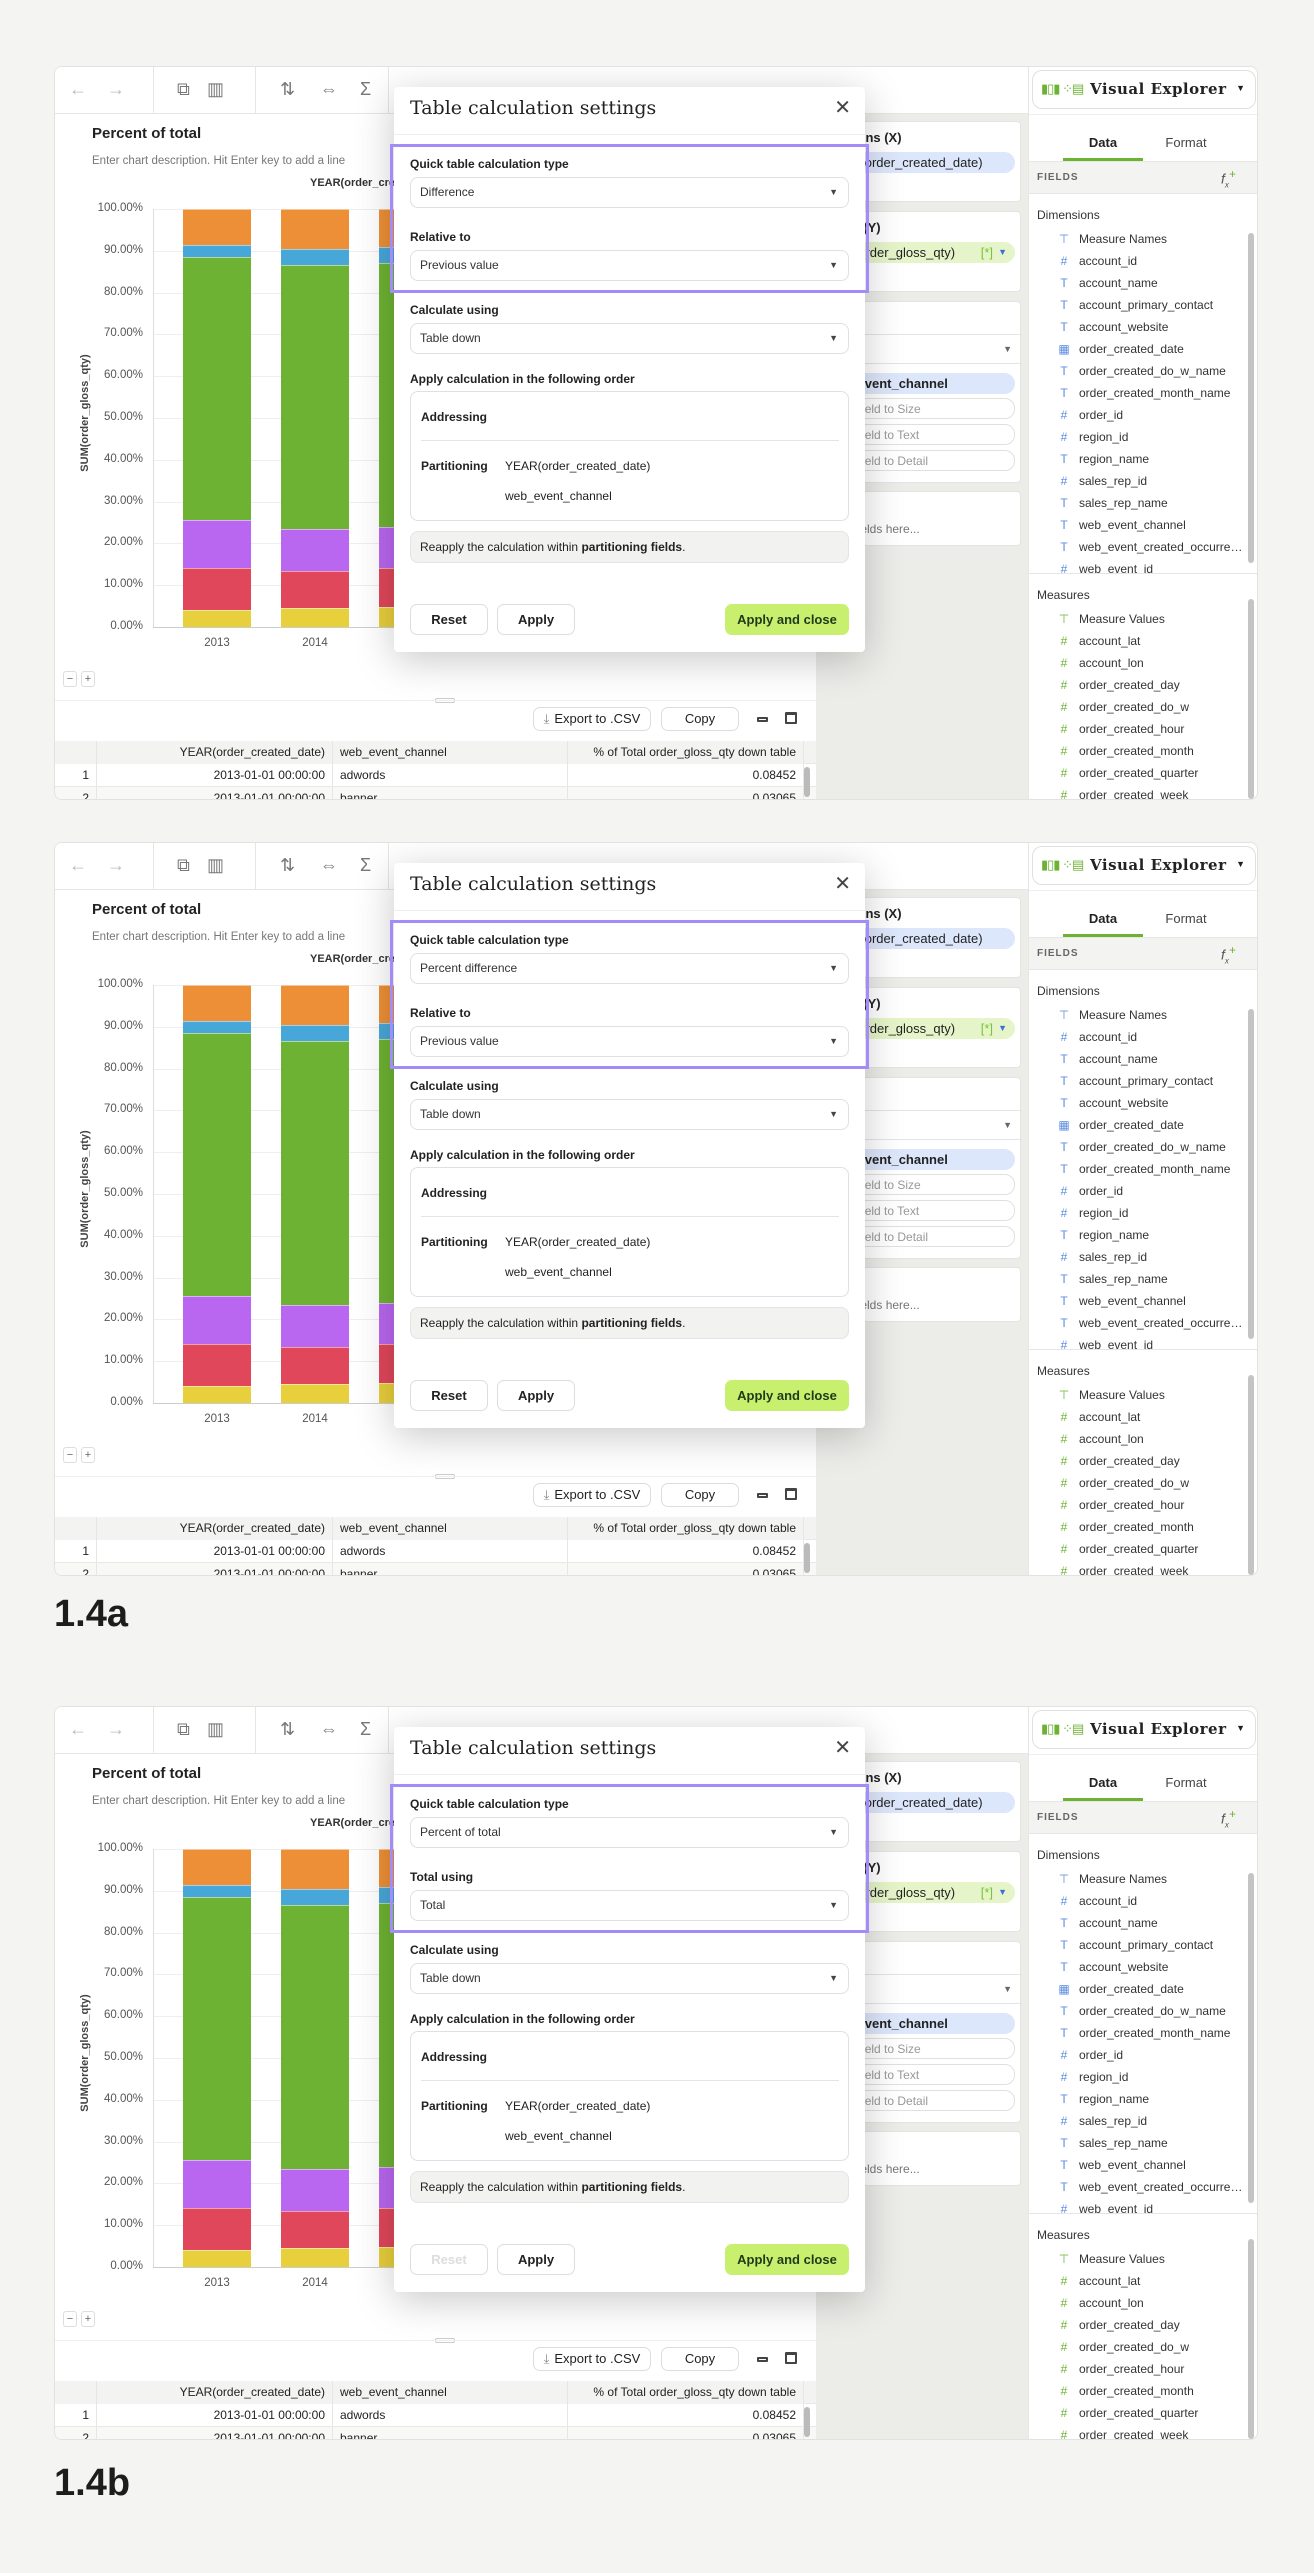 The image size is (1314, 2573). What do you see at coordinates (147, 133) in the screenshot?
I see `chart-title: Percent of total` at bounding box center [147, 133].